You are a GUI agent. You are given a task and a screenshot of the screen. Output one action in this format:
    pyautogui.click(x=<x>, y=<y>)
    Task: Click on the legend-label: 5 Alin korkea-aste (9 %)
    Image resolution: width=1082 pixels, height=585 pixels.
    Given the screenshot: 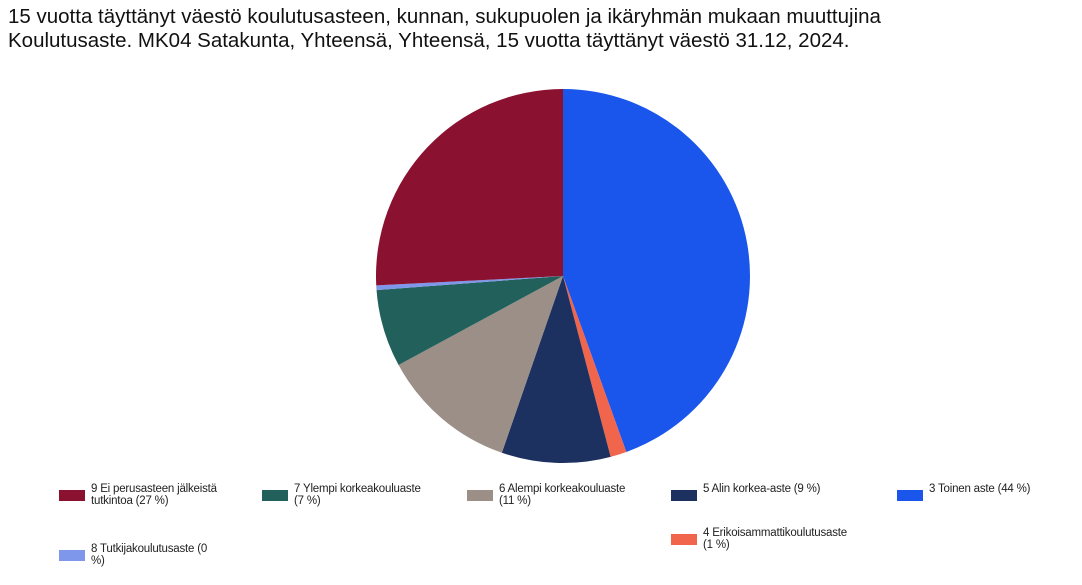 What is the action you would take?
    pyautogui.click(x=762, y=489)
    